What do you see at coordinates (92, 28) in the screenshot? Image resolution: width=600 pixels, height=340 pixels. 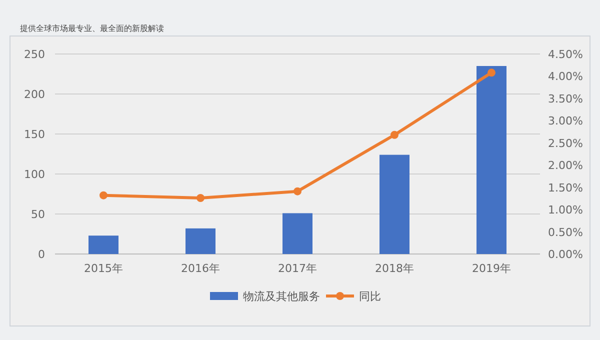 I see `chart-subtitle: 提供全球市场最专业、最全面的新股解读` at bounding box center [92, 28].